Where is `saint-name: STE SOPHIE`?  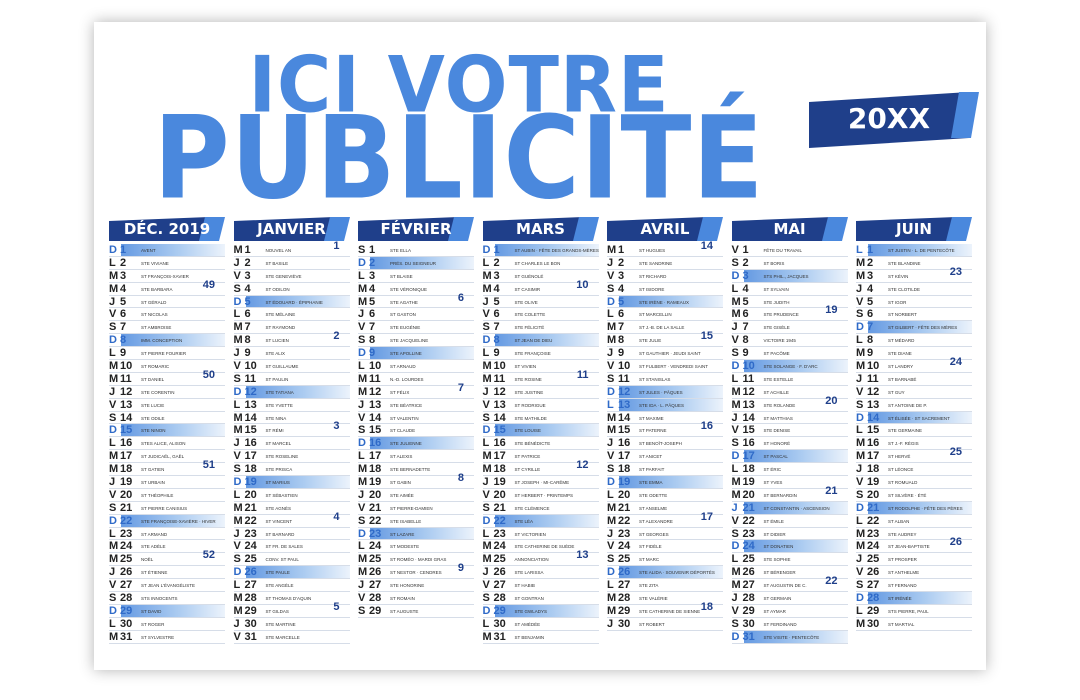 saint-name: STE SOPHIE is located at coordinates (777, 560).